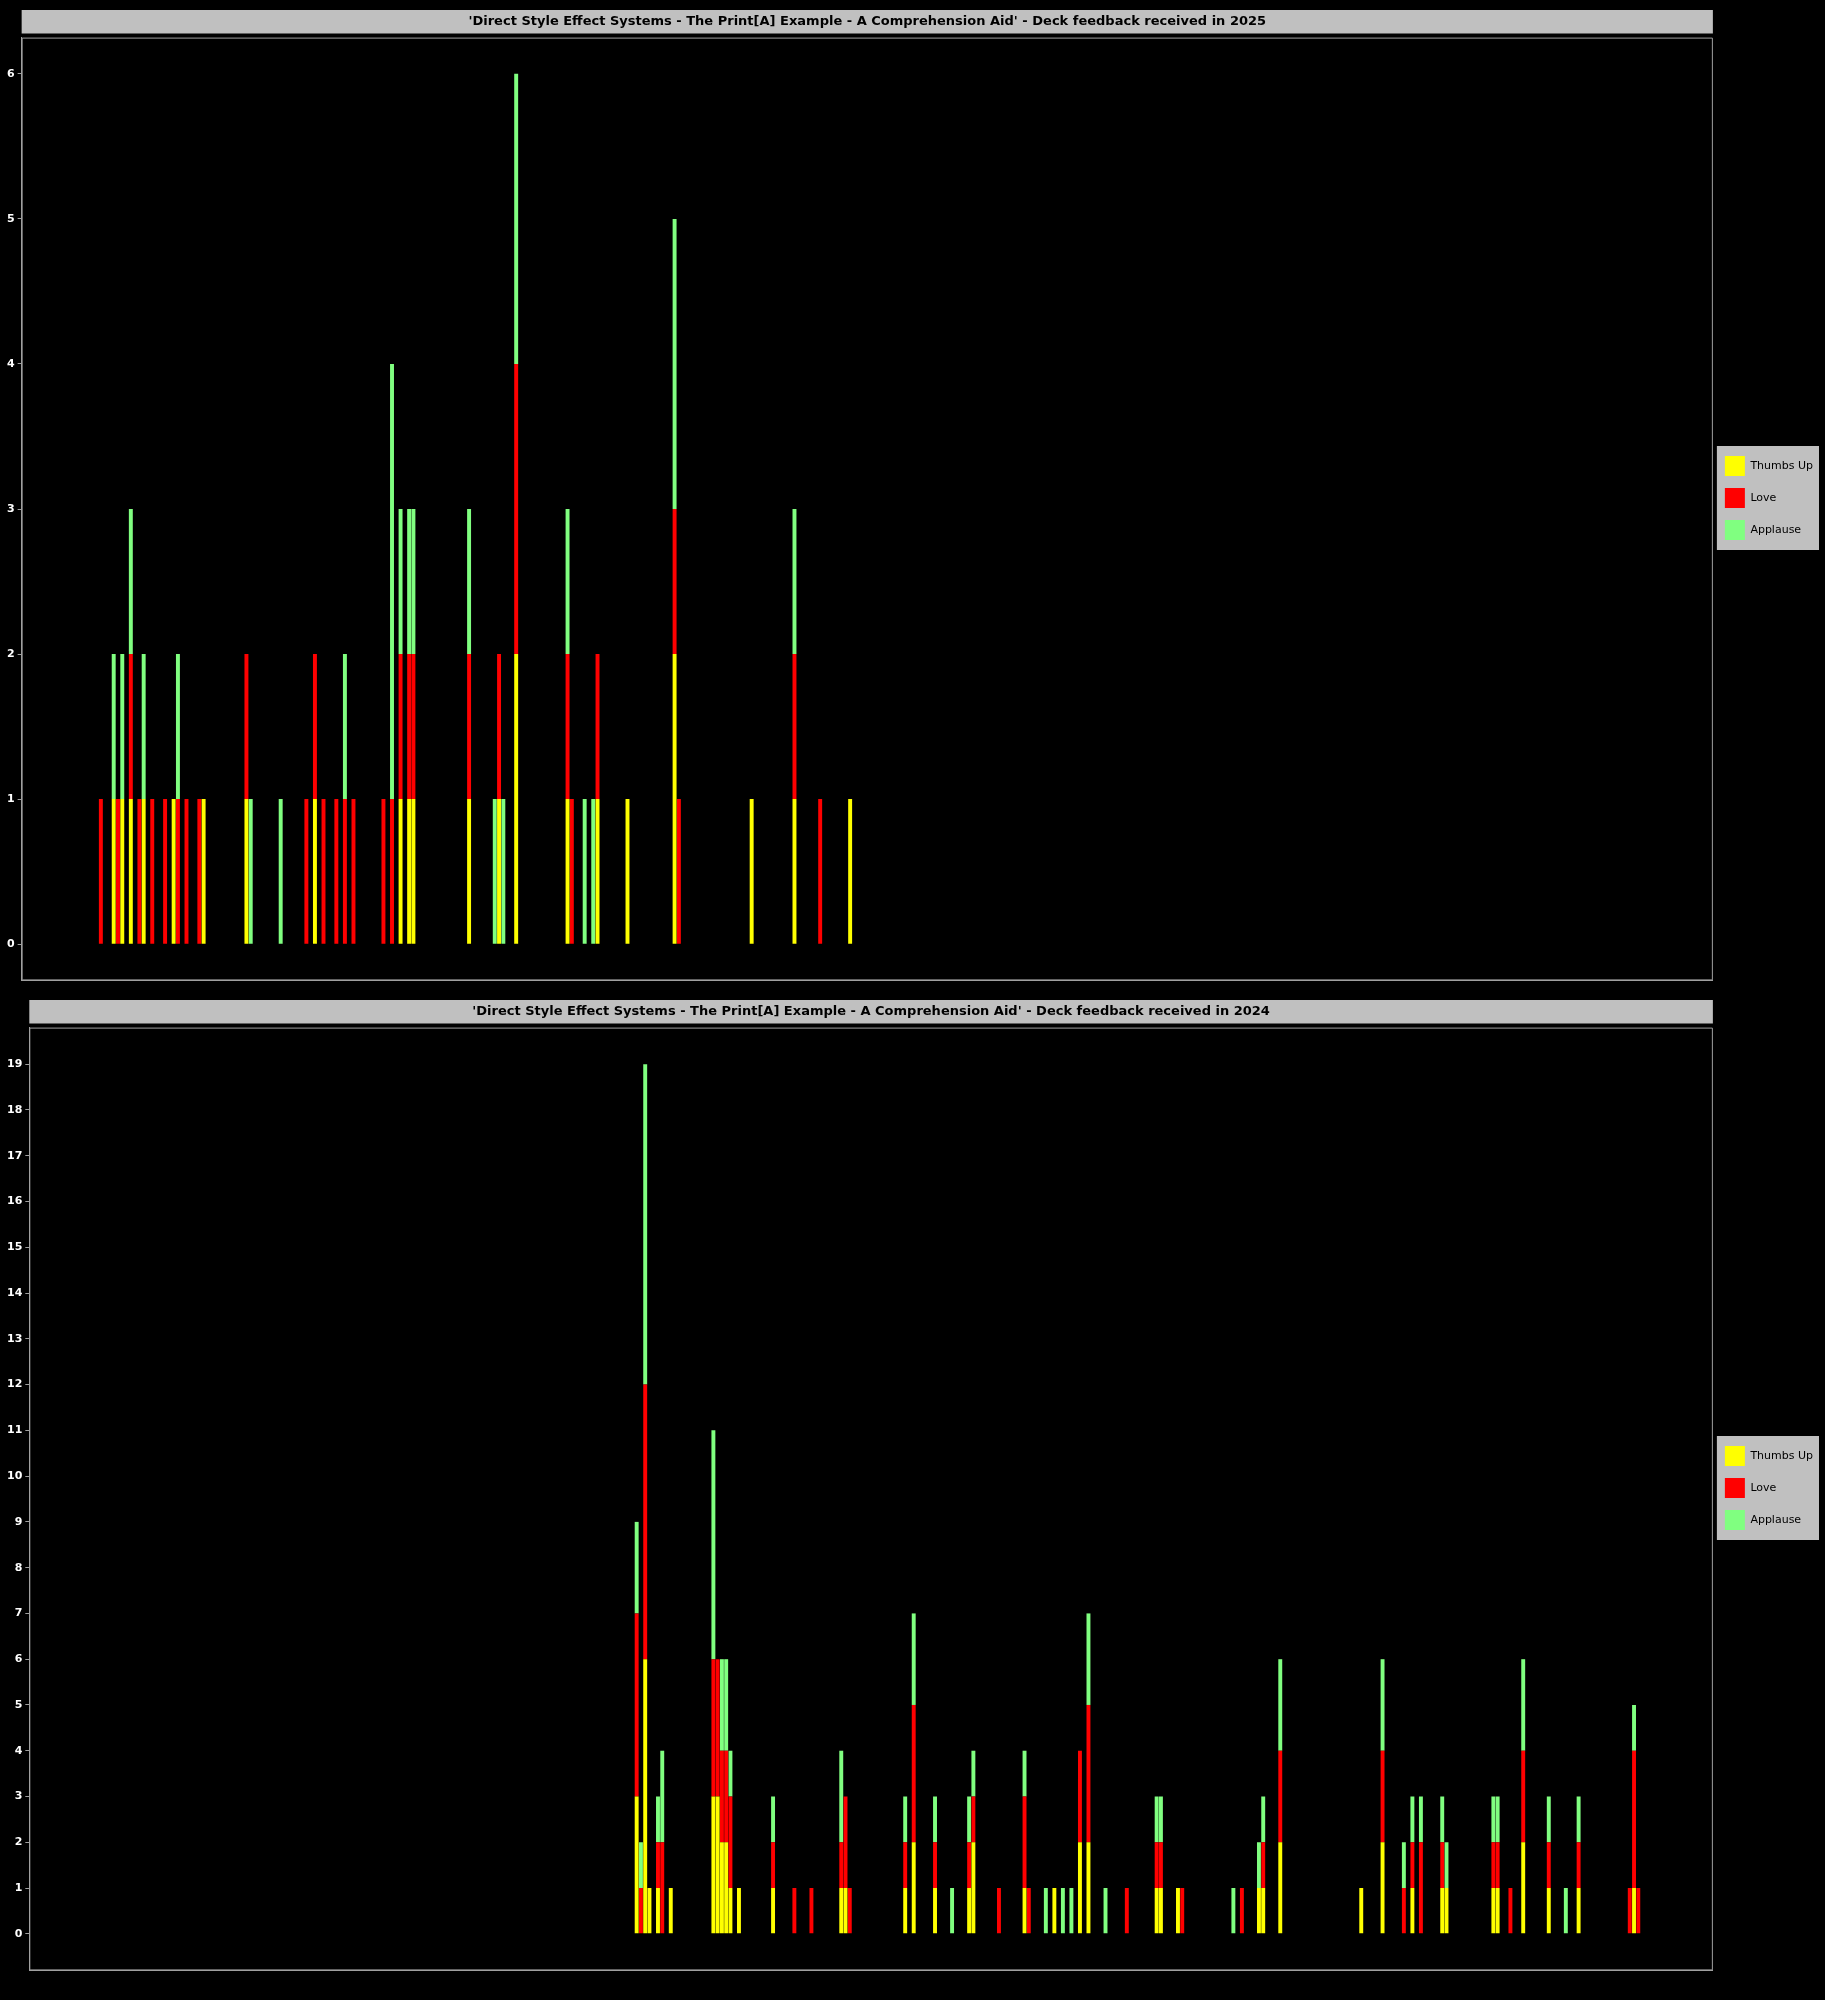  I want to click on y-tick-label: 6, so click(11, 73).